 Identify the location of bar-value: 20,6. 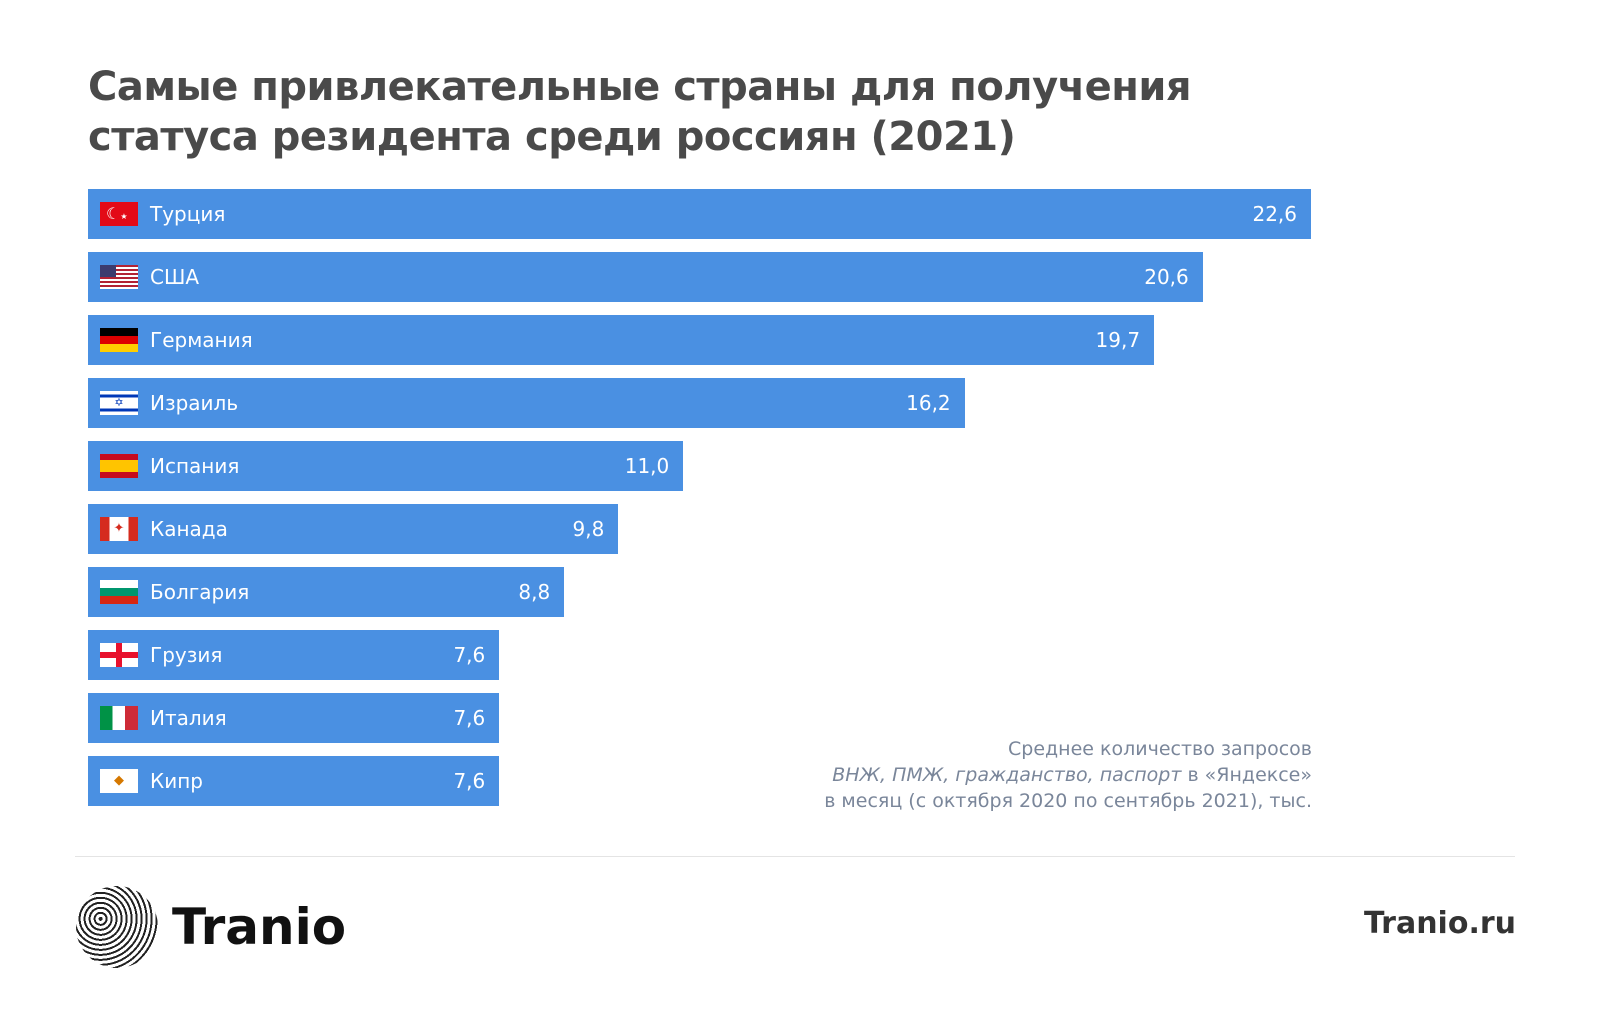
(1166, 277).